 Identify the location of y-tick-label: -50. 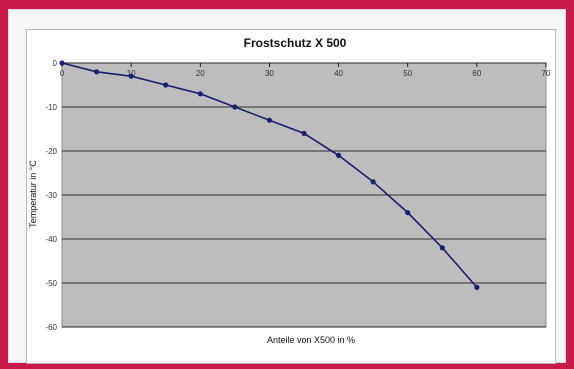
(51, 283).